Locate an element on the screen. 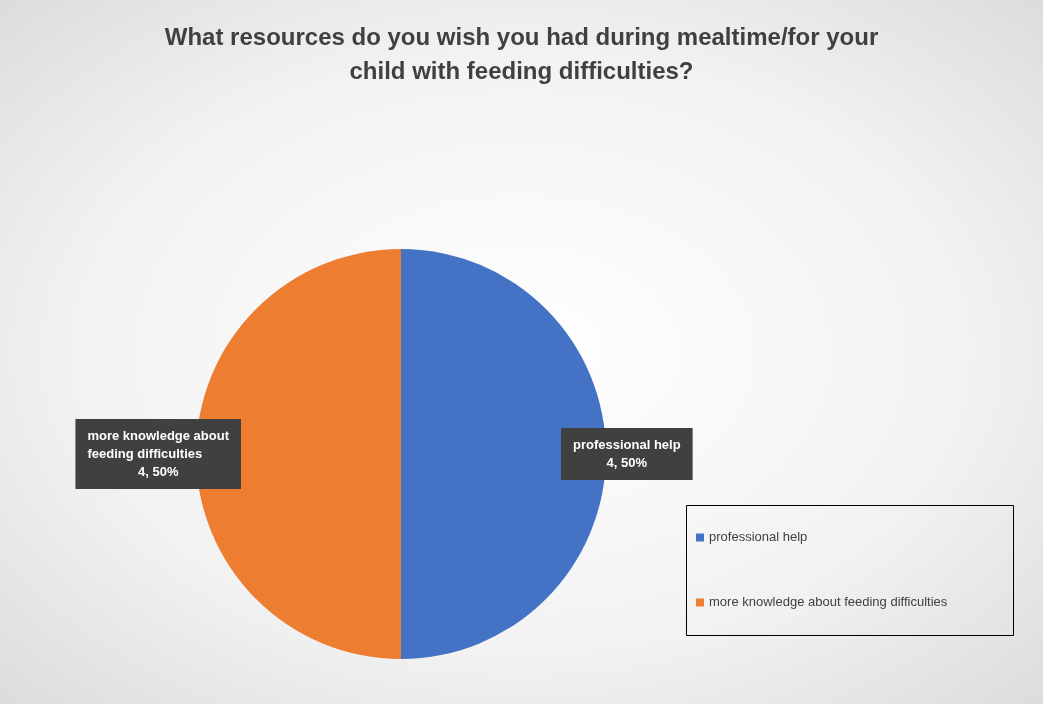 This screenshot has width=1043, height=704. legend-label: professional help is located at coordinates (758, 537).